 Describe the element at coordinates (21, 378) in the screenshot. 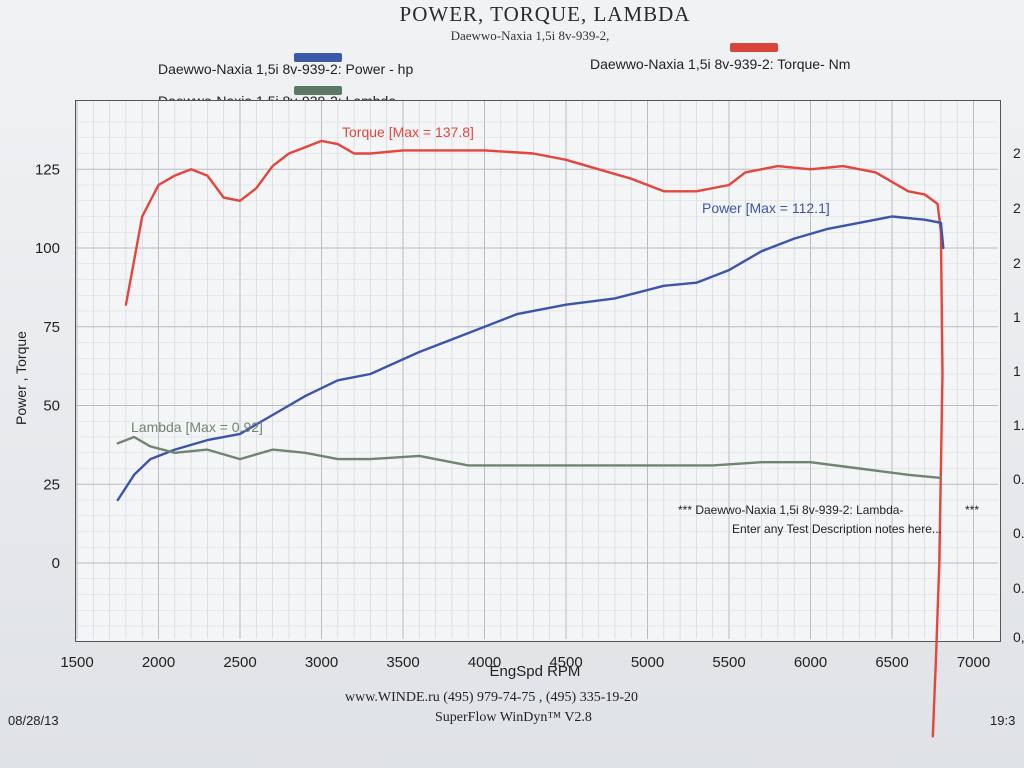

I see `y-axis-label: Power , Torque` at that location.